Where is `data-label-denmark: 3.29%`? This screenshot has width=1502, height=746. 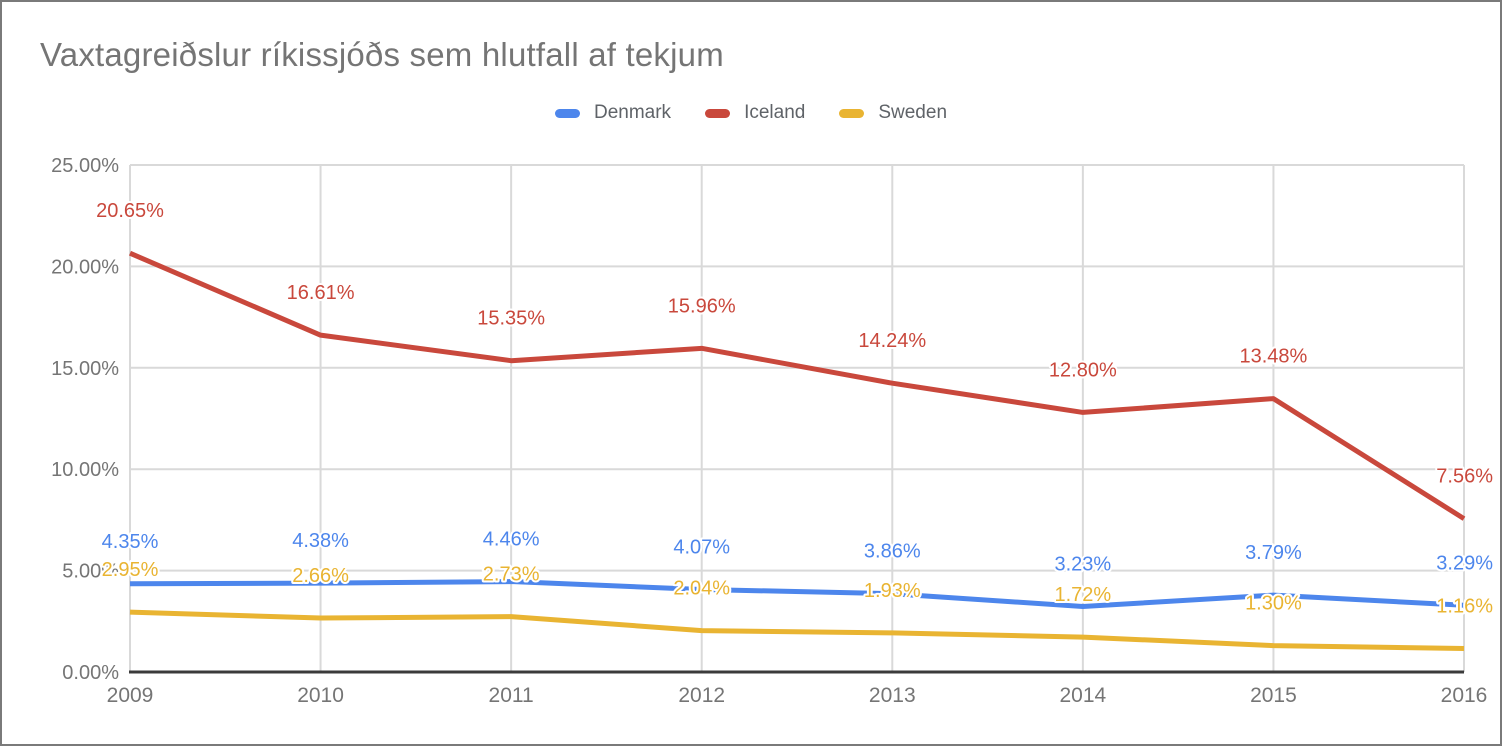
data-label-denmark: 3.29% is located at coordinates (1464, 563).